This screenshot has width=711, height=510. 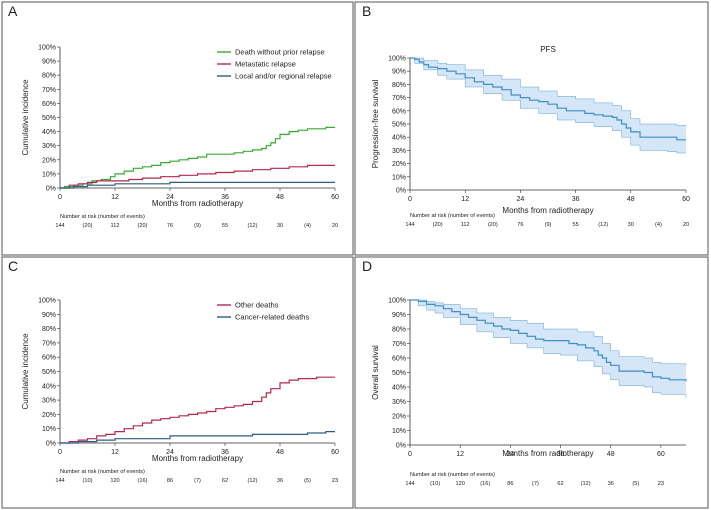 What do you see at coordinates (635, 484) in the screenshot?
I see `risk-table-value: (5)` at bounding box center [635, 484].